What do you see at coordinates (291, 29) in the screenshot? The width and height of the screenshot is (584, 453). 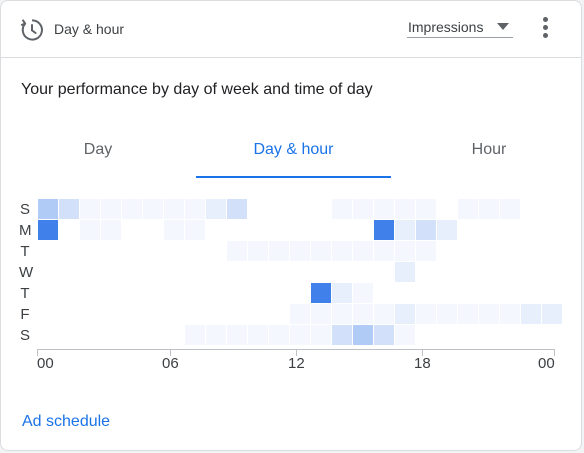 I see `card-header: Day & hour Impressions` at bounding box center [291, 29].